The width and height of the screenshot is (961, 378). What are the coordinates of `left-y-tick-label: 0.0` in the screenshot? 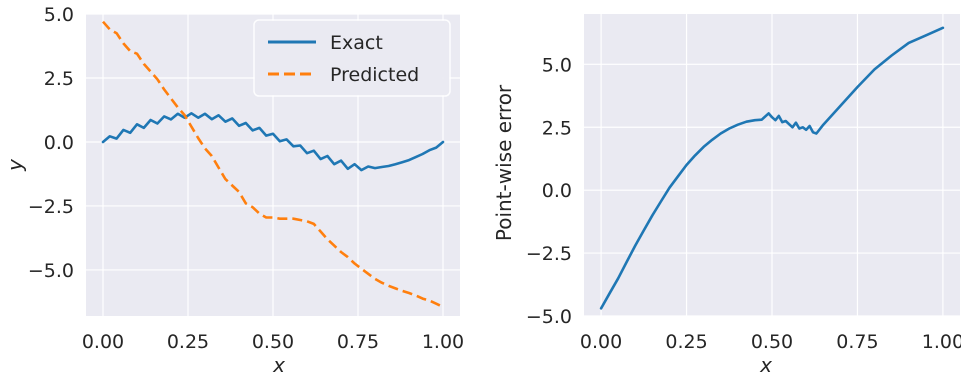 It's located at (59, 143).